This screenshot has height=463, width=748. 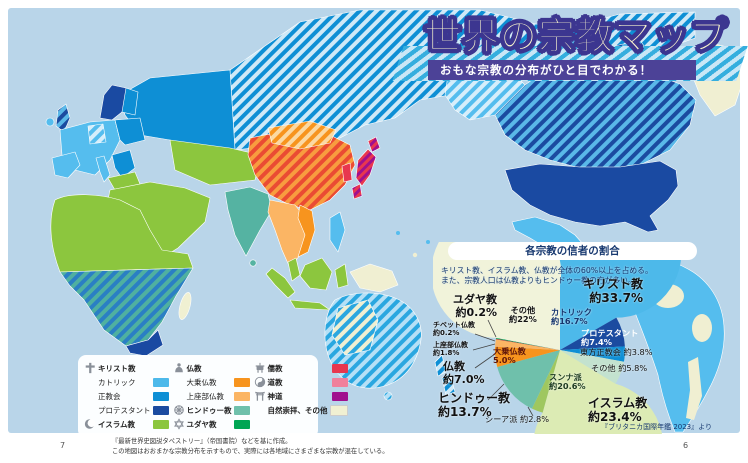 I want to click on legend-label: 正教会, so click(x=109, y=396).